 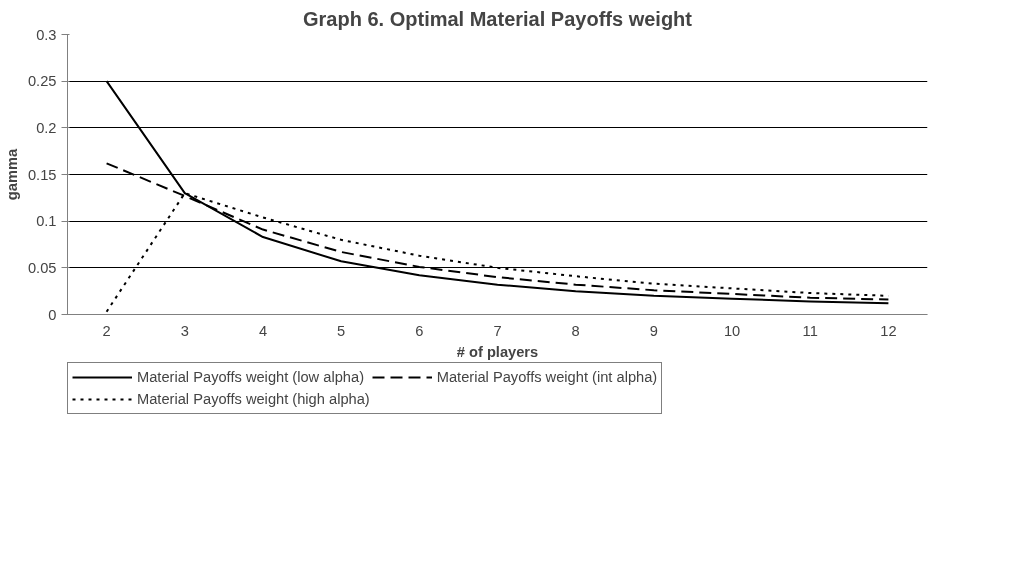 What do you see at coordinates (46, 127) in the screenshot?
I see `y-tick-label: 0.2` at bounding box center [46, 127].